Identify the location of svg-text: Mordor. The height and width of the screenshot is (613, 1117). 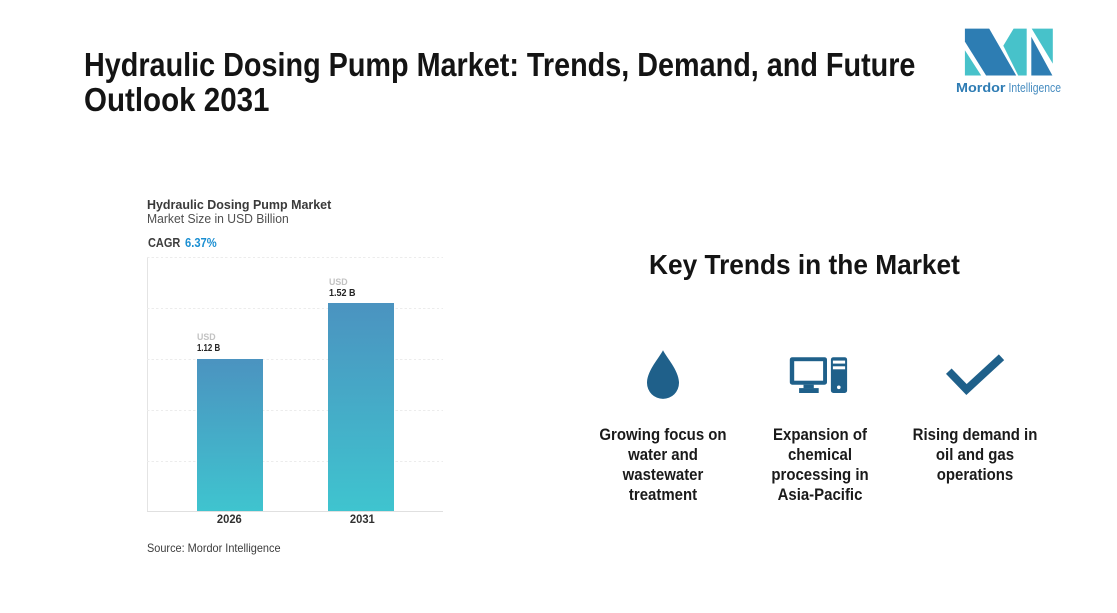
(981, 88).